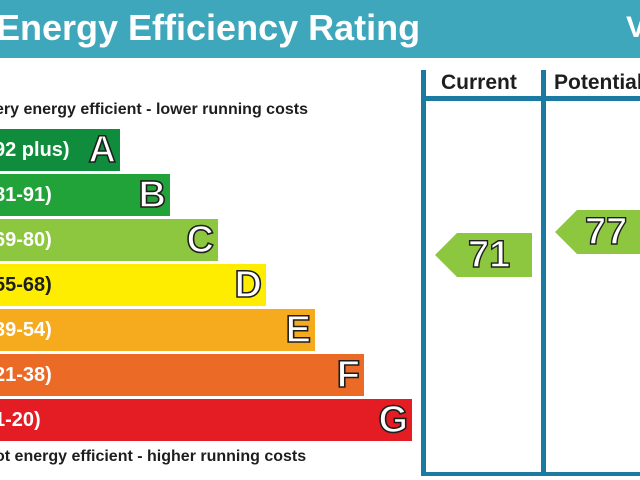 The height and width of the screenshot is (480, 640). Describe the element at coordinates (597, 82) in the screenshot. I see `potential-column-label: Potential` at that location.